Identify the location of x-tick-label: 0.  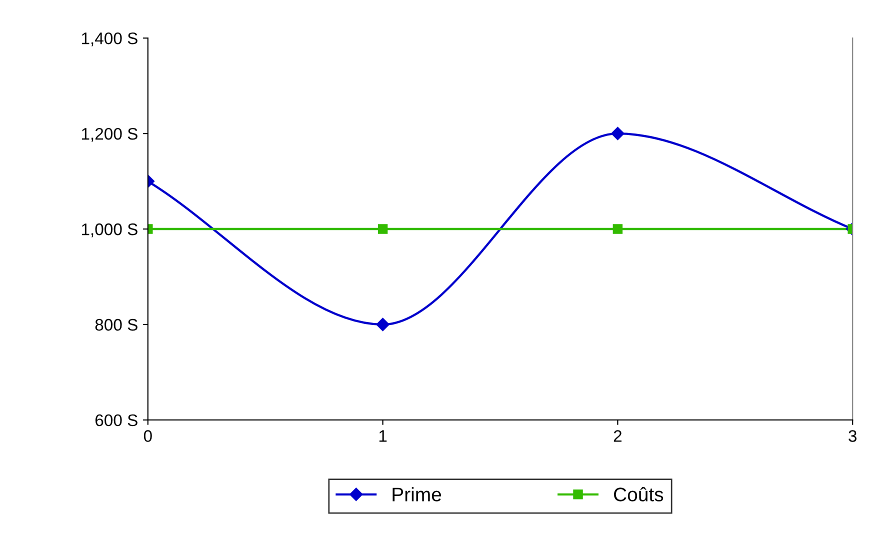
(148, 436).